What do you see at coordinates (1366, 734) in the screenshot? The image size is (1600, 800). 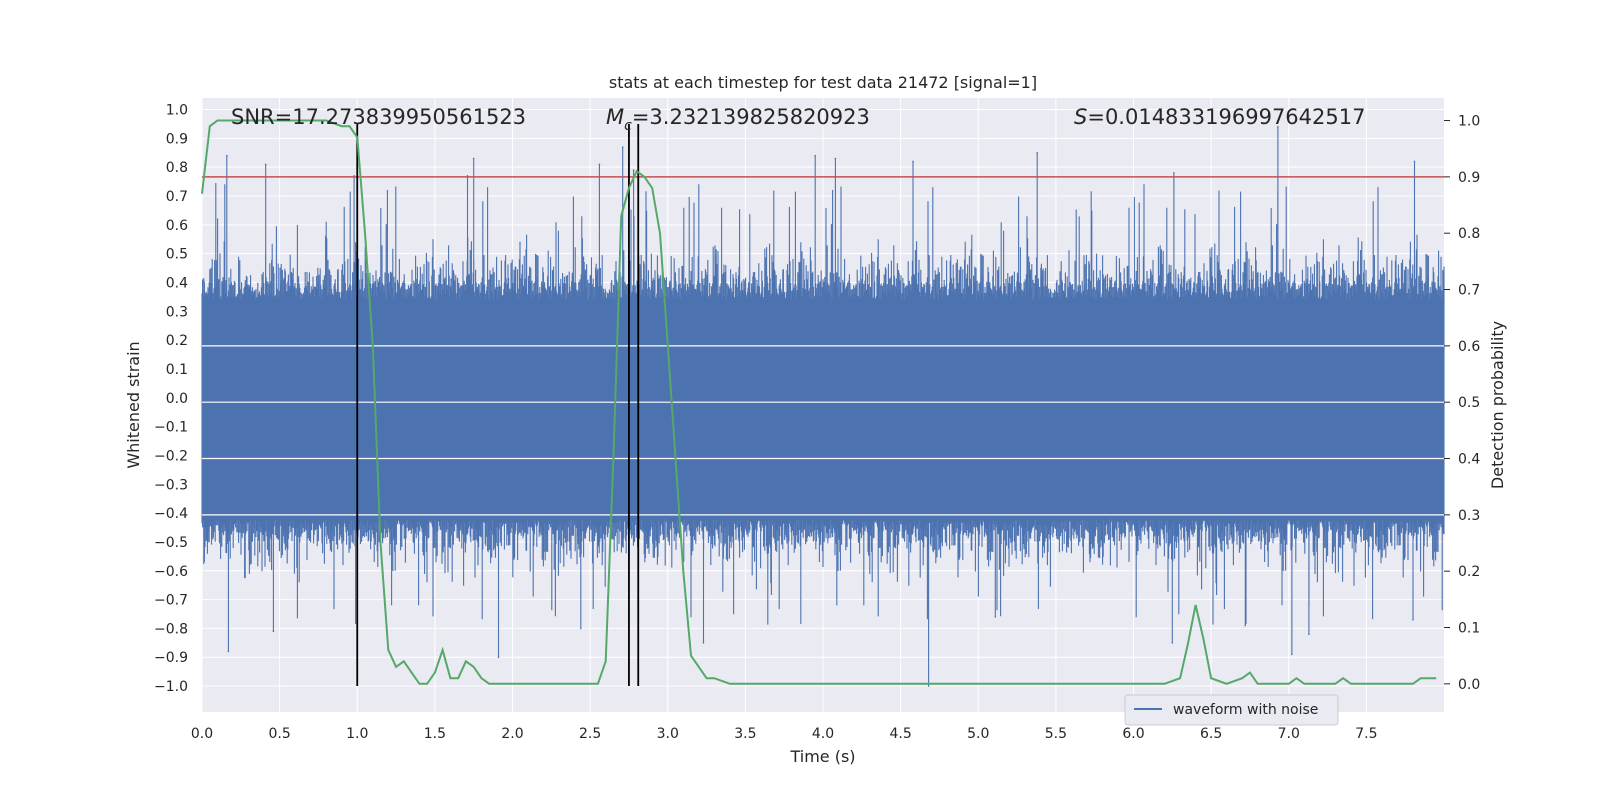 I see `x-tick-label: 7.5` at bounding box center [1366, 734].